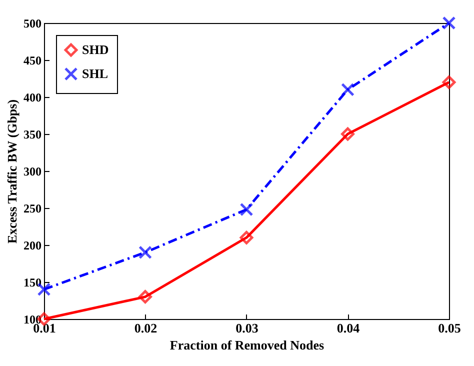 The image size is (474, 366). What do you see at coordinates (450, 328) in the screenshot?
I see `x-tick-label: 0.05` at bounding box center [450, 328].